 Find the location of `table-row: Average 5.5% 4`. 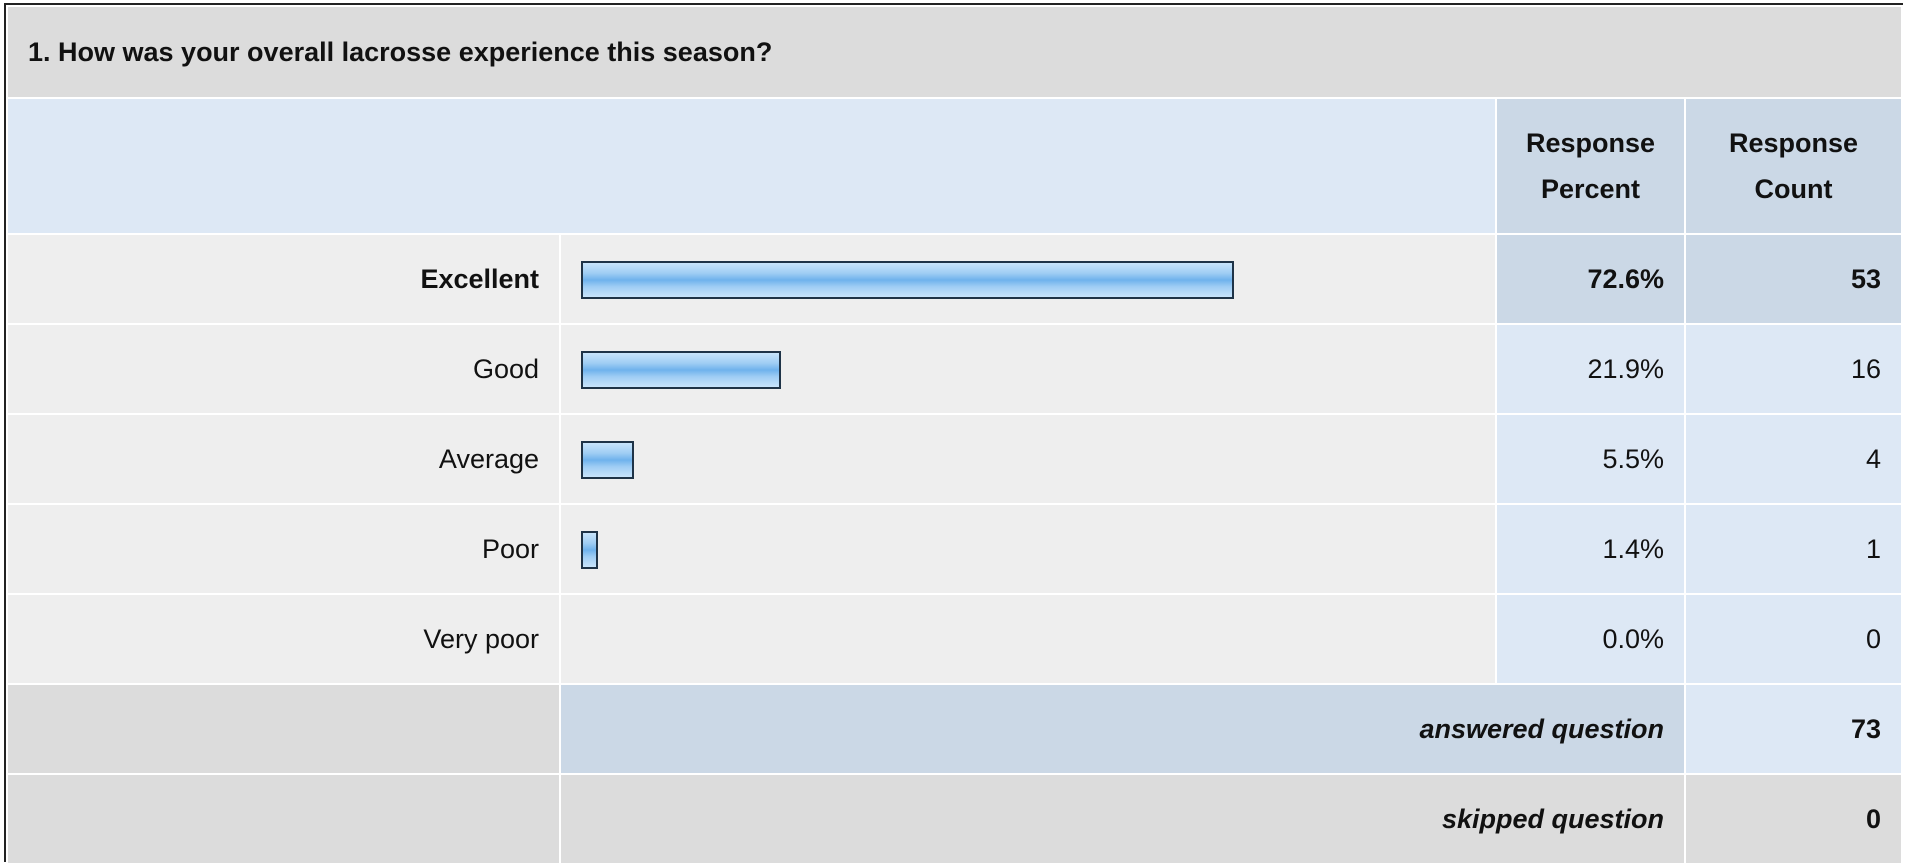

table-row: Average 5.5% 4 is located at coordinates (955, 459).